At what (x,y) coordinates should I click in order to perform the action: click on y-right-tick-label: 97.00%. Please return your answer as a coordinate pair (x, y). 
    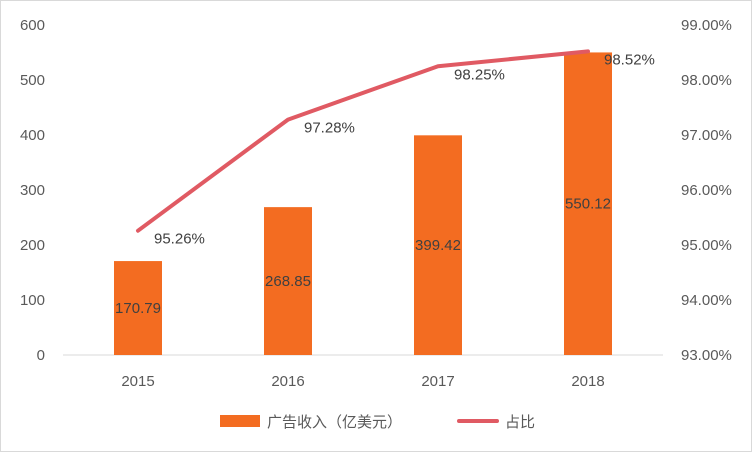
    Looking at the image, I should click on (706, 135).